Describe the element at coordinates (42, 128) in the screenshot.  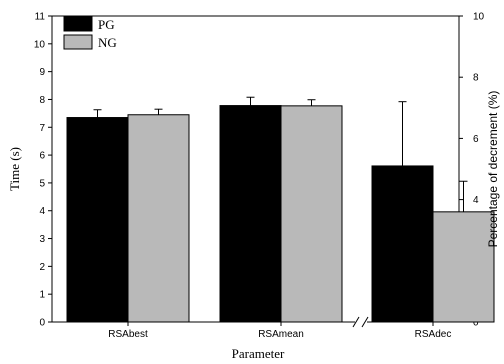
I see `y-tick-label: 7` at that location.